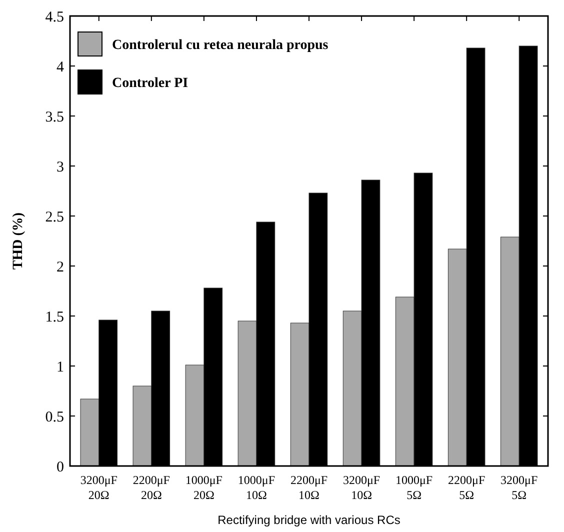 The height and width of the screenshot is (532, 564). Describe the element at coordinates (150, 83) in the screenshot. I see `legend-label: Controler PI` at that location.